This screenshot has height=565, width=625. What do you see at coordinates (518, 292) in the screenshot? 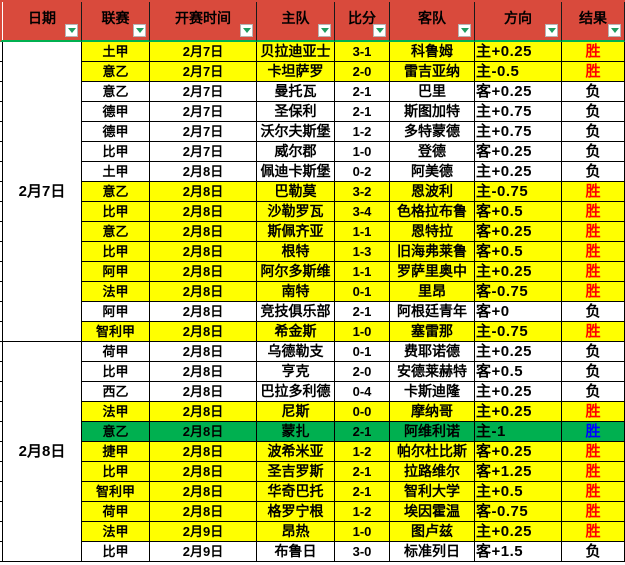
I see `cell-direction: 客-0.75` at bounding box center [518, 292].